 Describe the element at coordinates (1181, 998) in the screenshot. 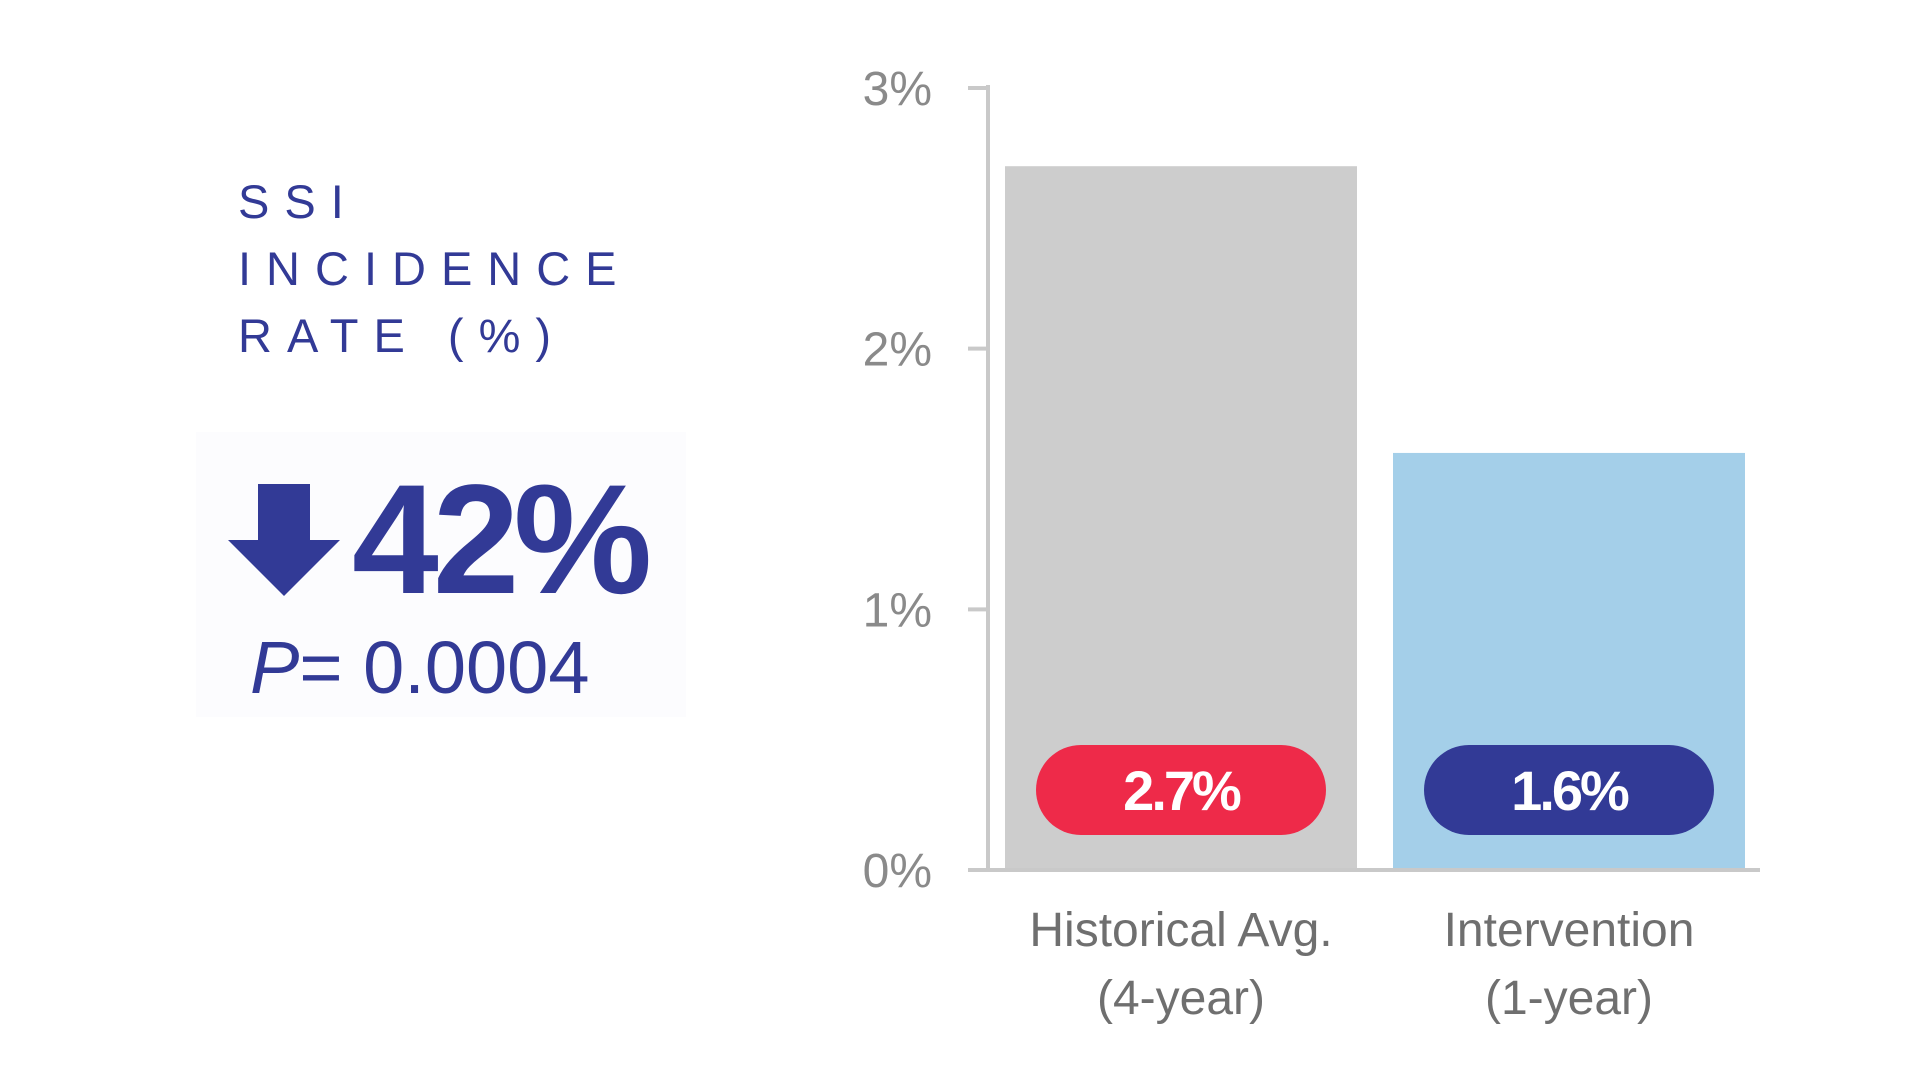

I see `category-label: (4-year)` at that location.